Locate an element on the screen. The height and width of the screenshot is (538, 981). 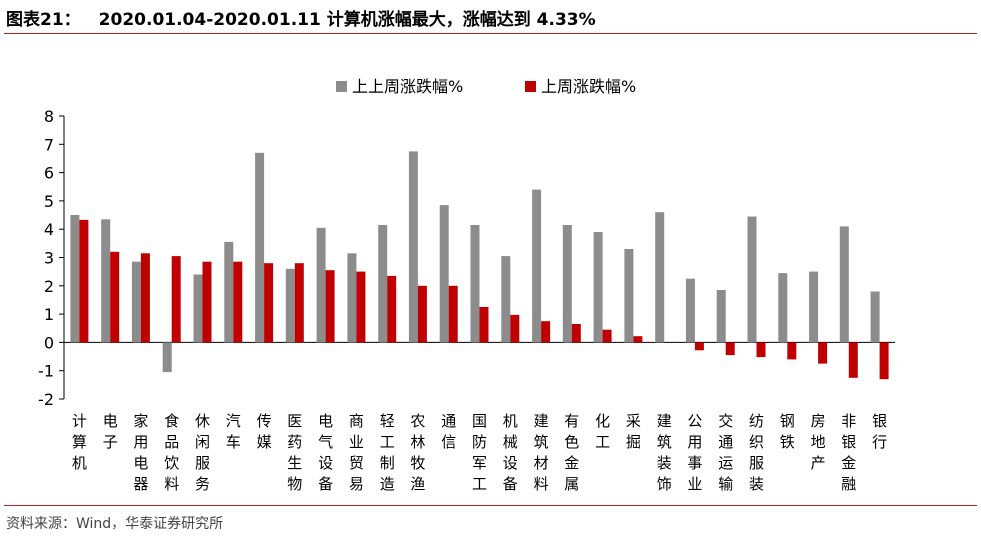
category-label: 建筑材料 is located at coordinates (541, 452).